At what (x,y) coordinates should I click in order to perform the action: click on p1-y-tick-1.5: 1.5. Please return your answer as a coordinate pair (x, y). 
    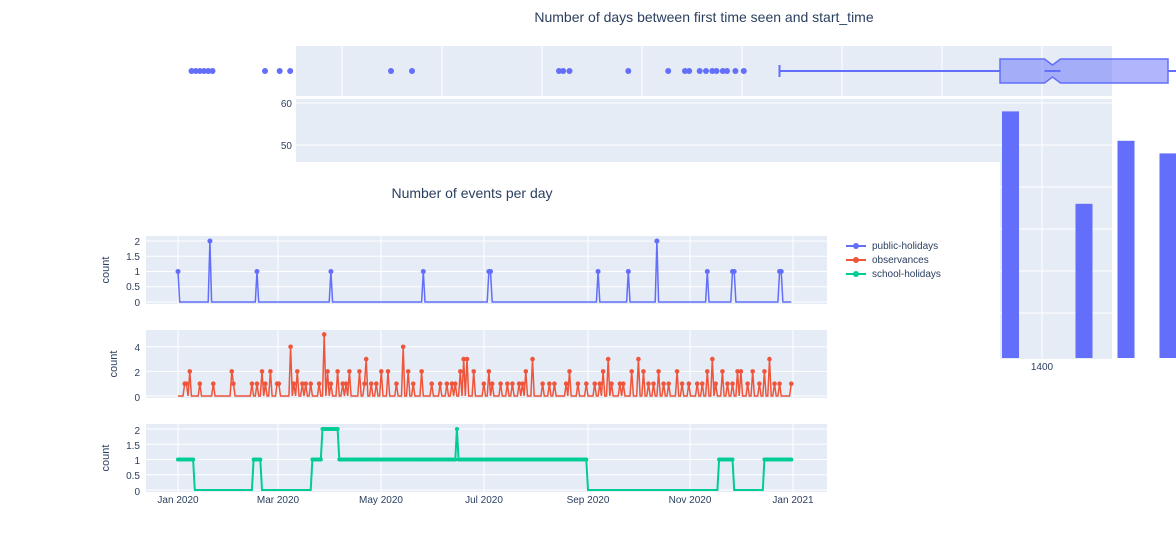
    Looking at the image, I should click on (133, 257).